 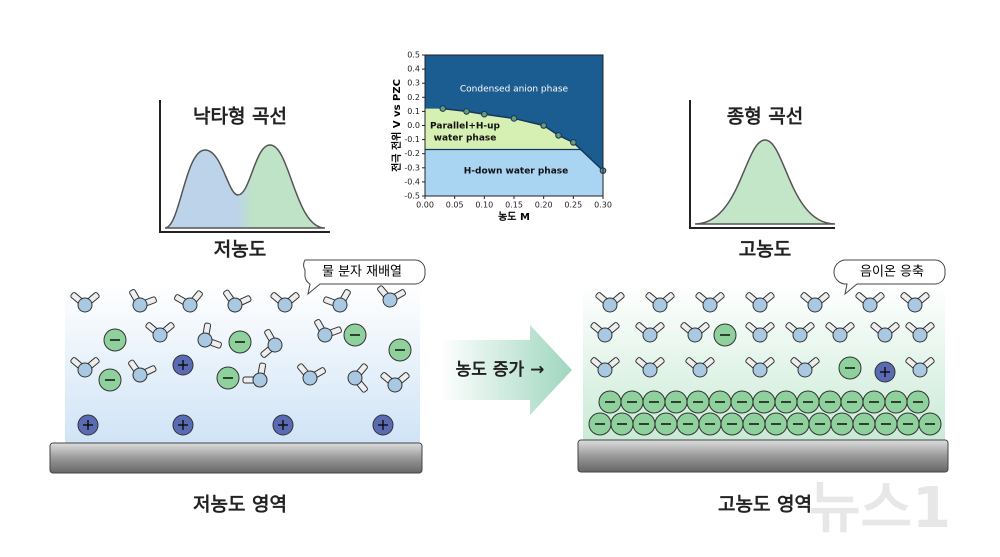 I want to click on y-tick-label: -0.2, so click(x=412, y=153).